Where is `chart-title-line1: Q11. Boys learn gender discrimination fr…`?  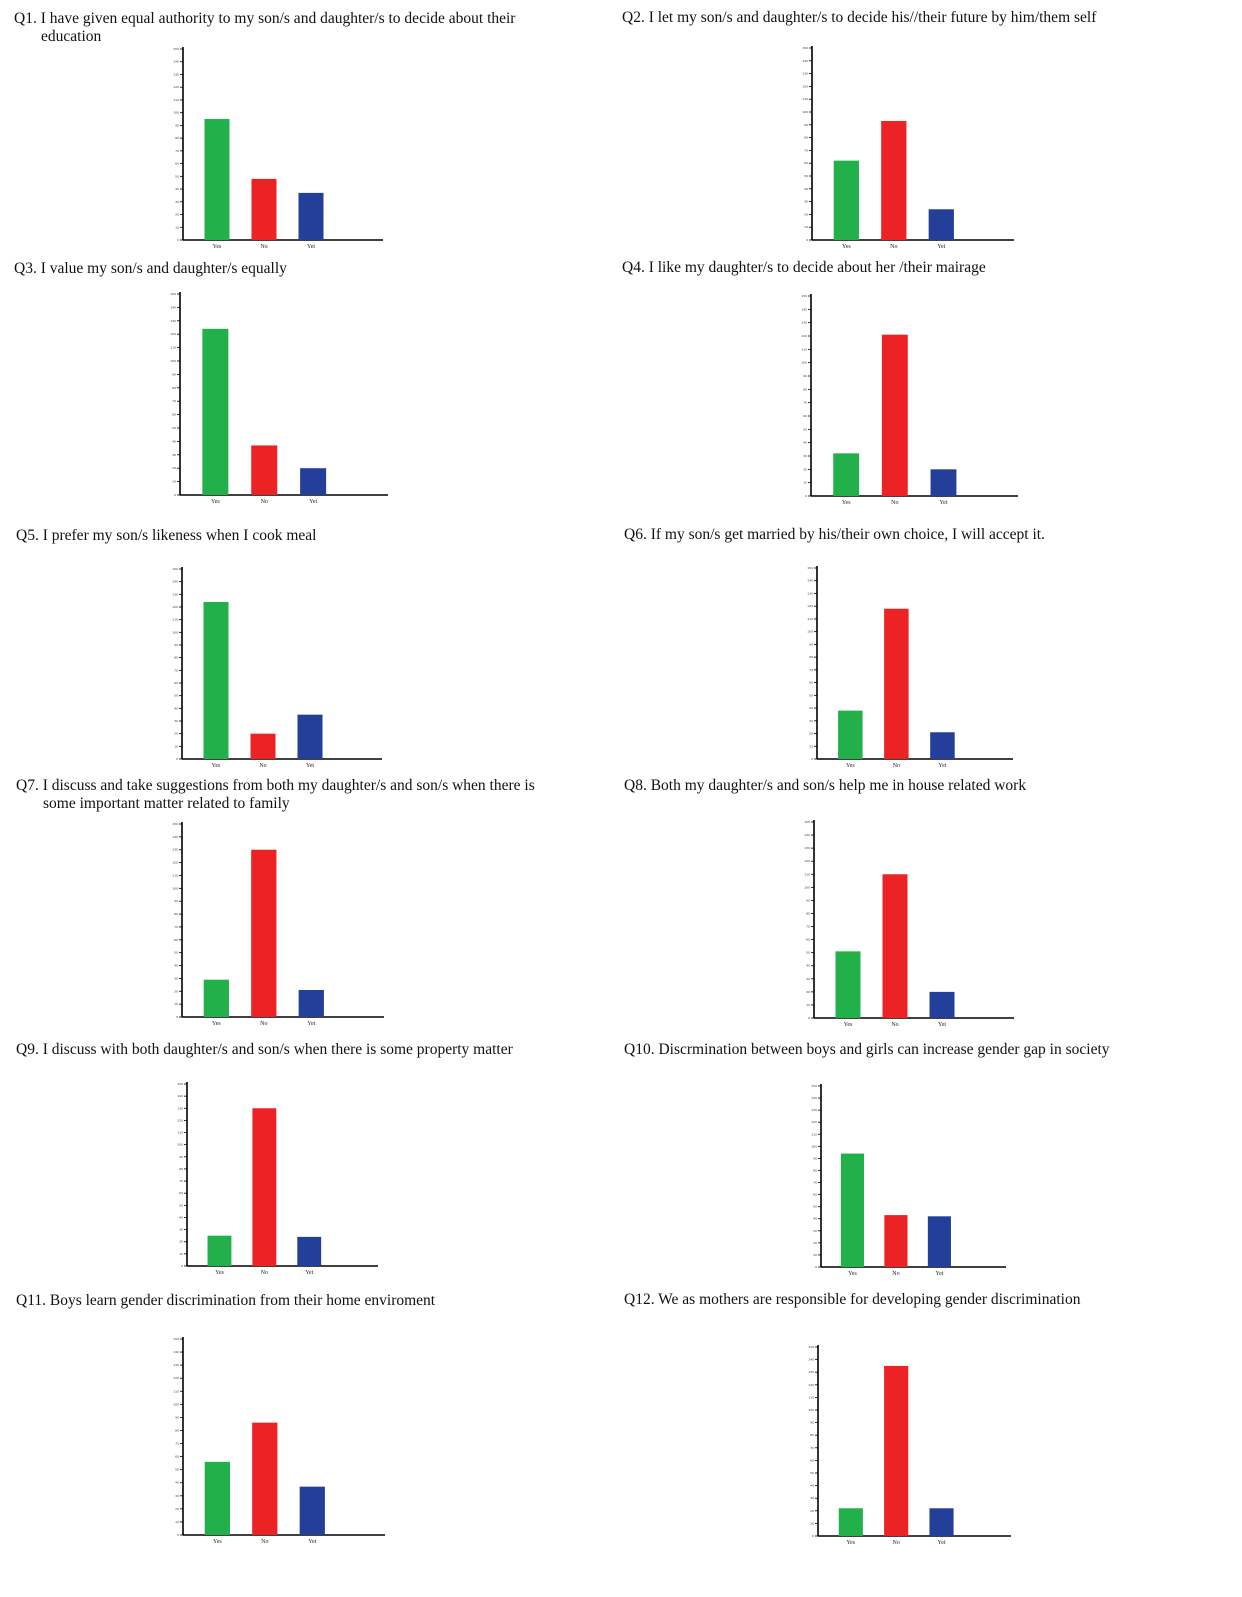 chart-title-line1: Q11. Boys learn gender discrimination fr… is located at coordinates (226, 1300).